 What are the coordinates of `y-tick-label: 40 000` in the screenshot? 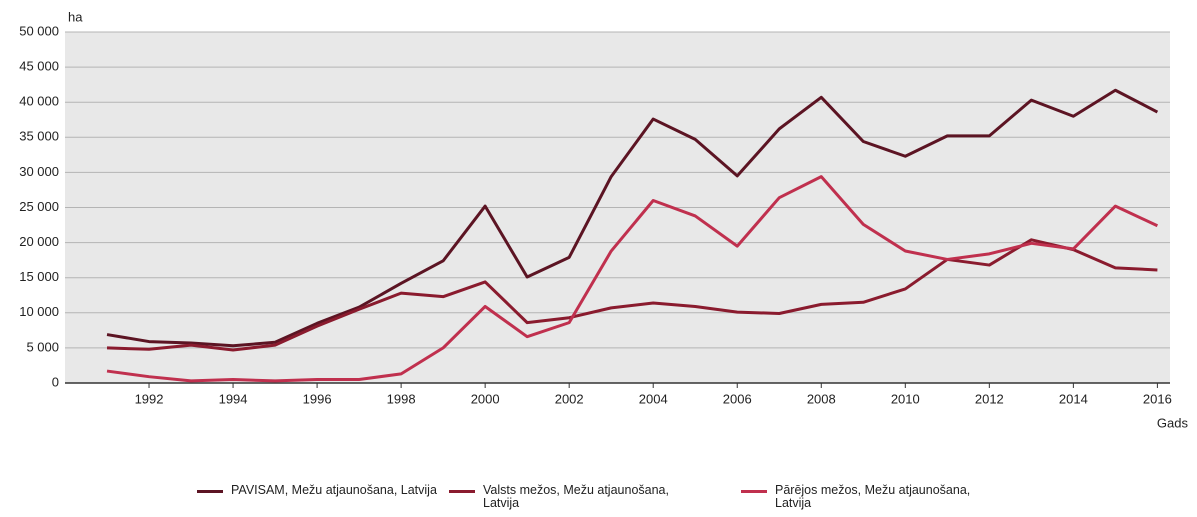 It's located at (39, 101).